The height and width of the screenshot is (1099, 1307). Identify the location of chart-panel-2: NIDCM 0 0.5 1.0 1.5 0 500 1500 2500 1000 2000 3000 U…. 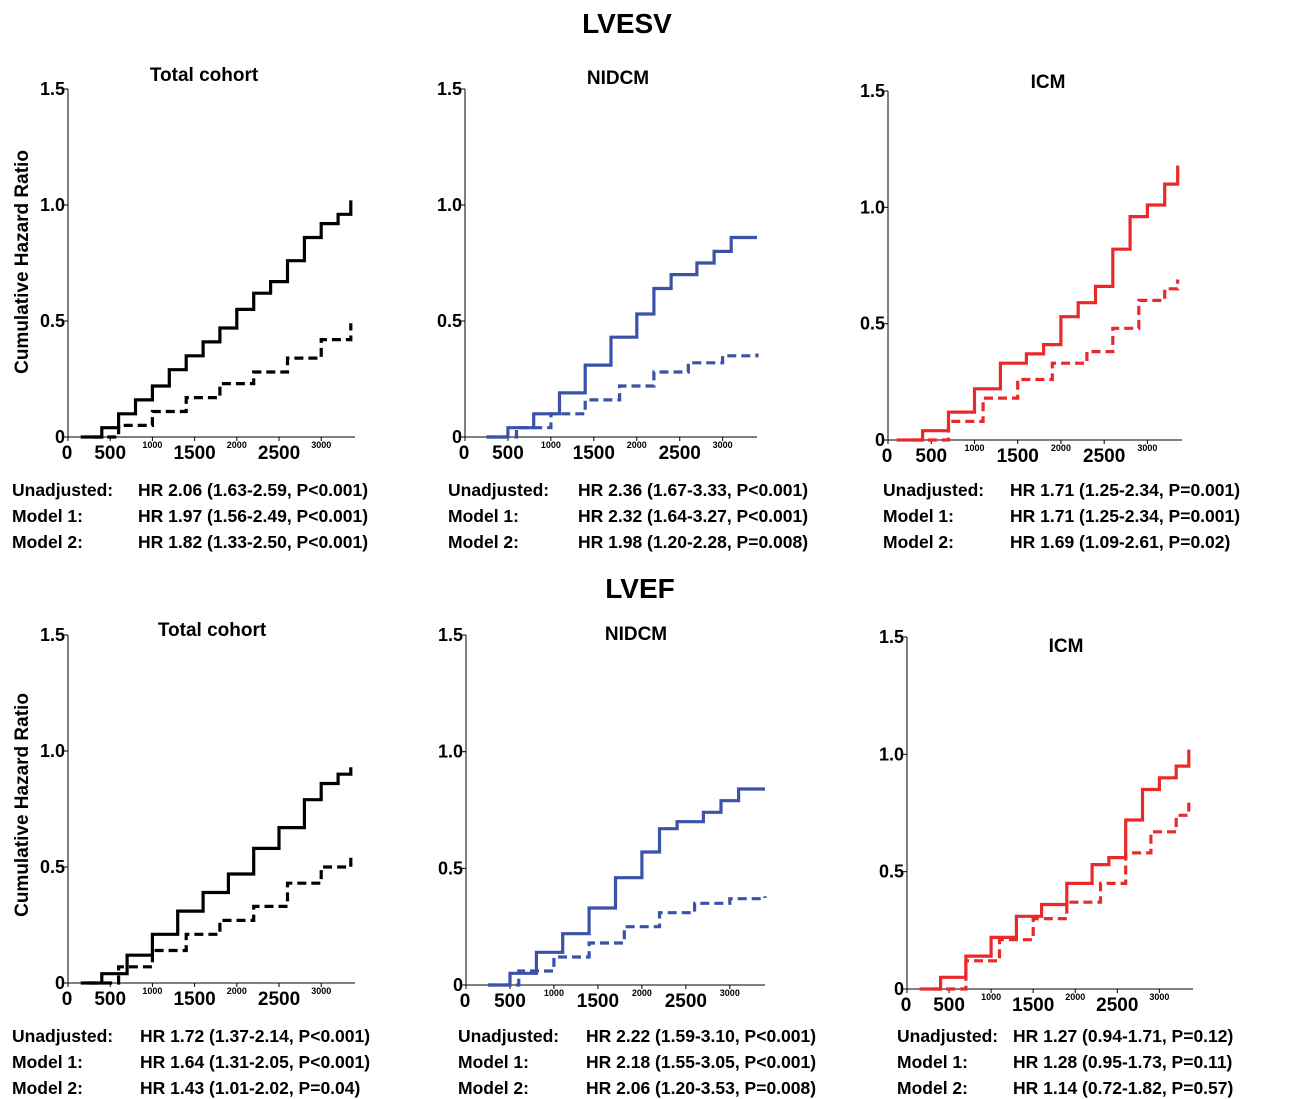
(622, 310).